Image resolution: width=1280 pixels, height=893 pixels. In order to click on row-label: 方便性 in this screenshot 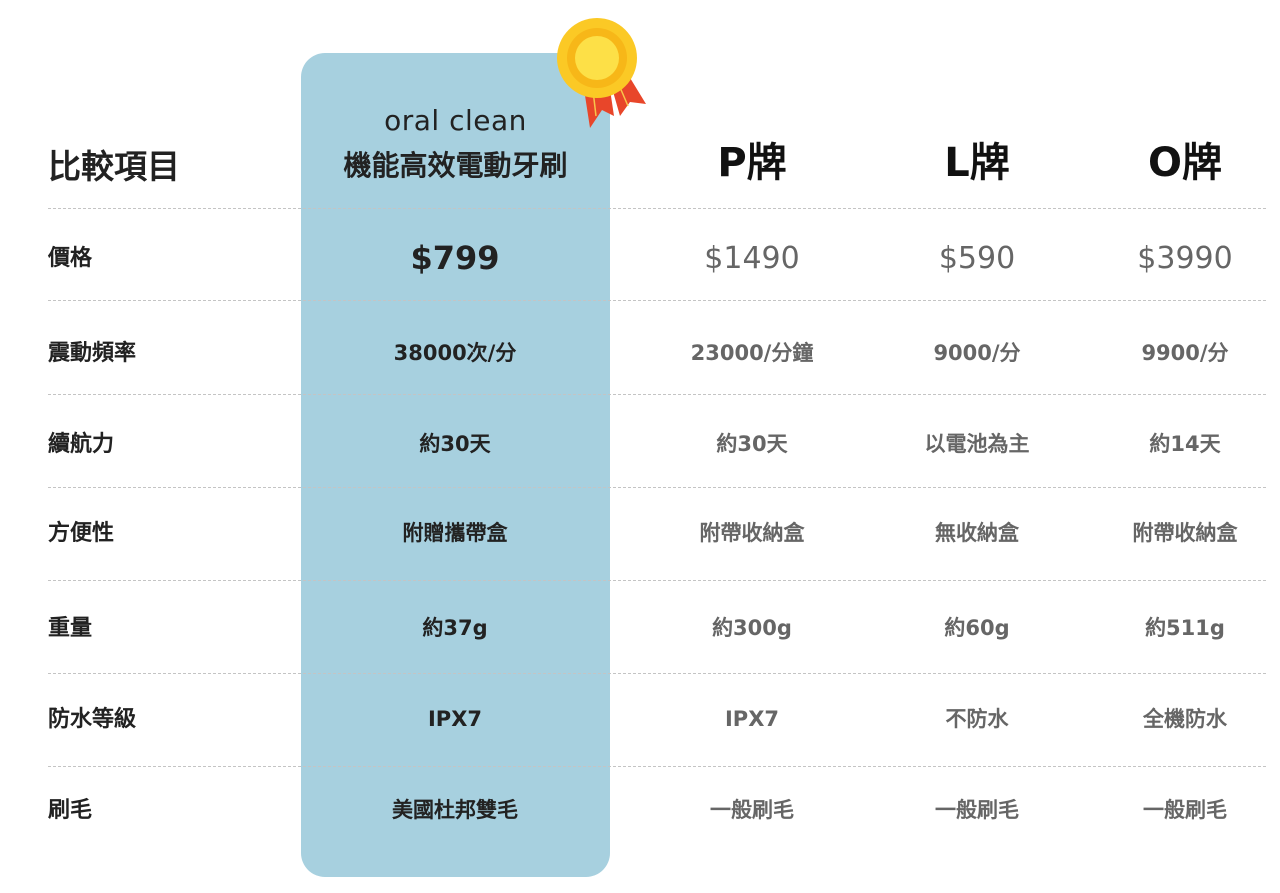, I will do `click(81, 533)`.